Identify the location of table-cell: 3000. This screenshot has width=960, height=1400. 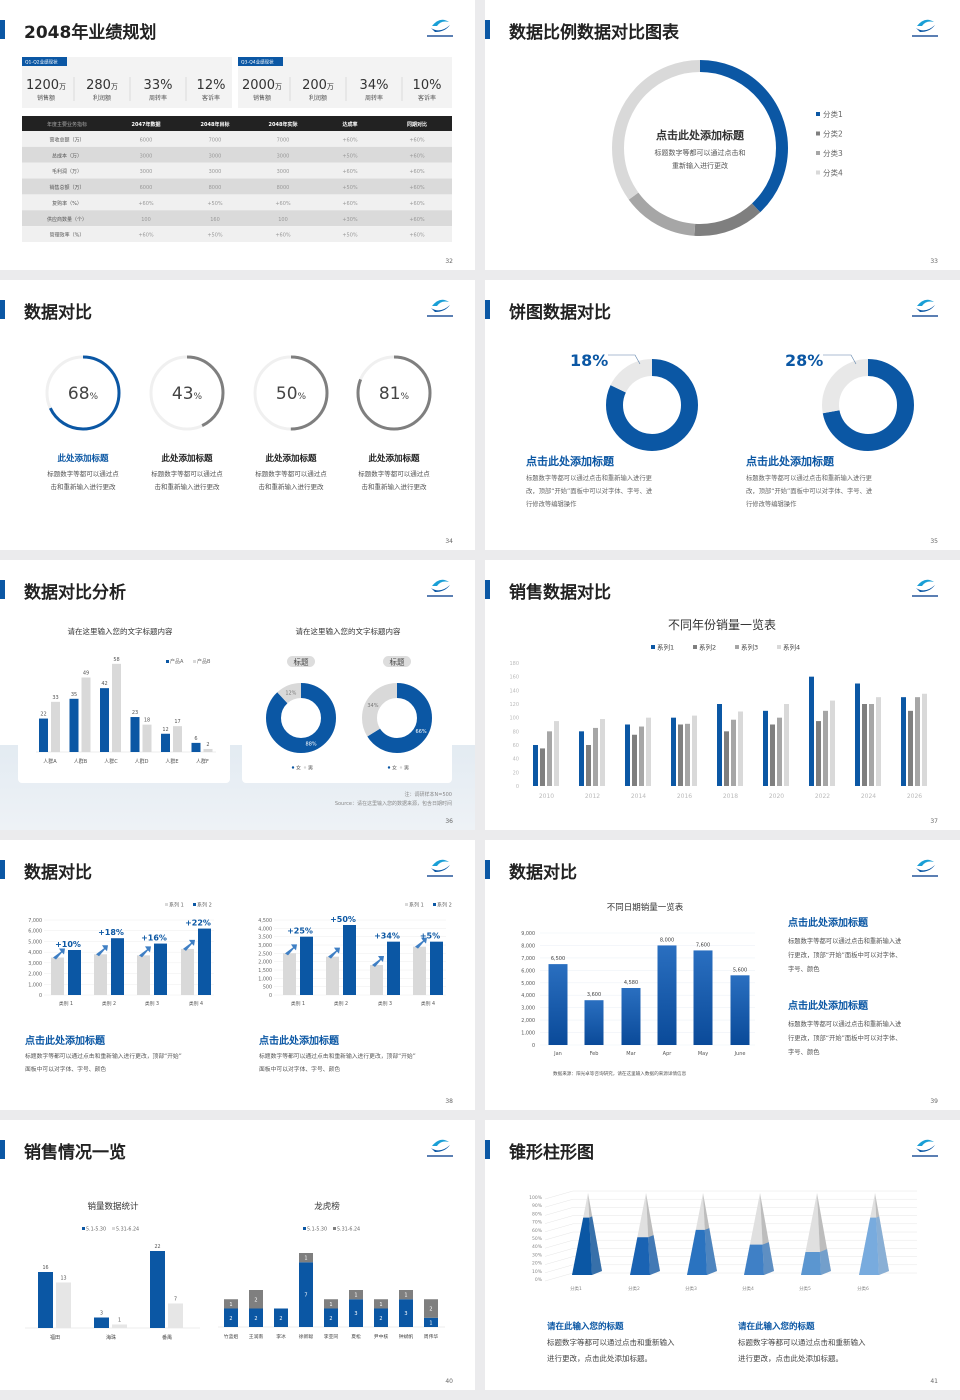
(215, 172).